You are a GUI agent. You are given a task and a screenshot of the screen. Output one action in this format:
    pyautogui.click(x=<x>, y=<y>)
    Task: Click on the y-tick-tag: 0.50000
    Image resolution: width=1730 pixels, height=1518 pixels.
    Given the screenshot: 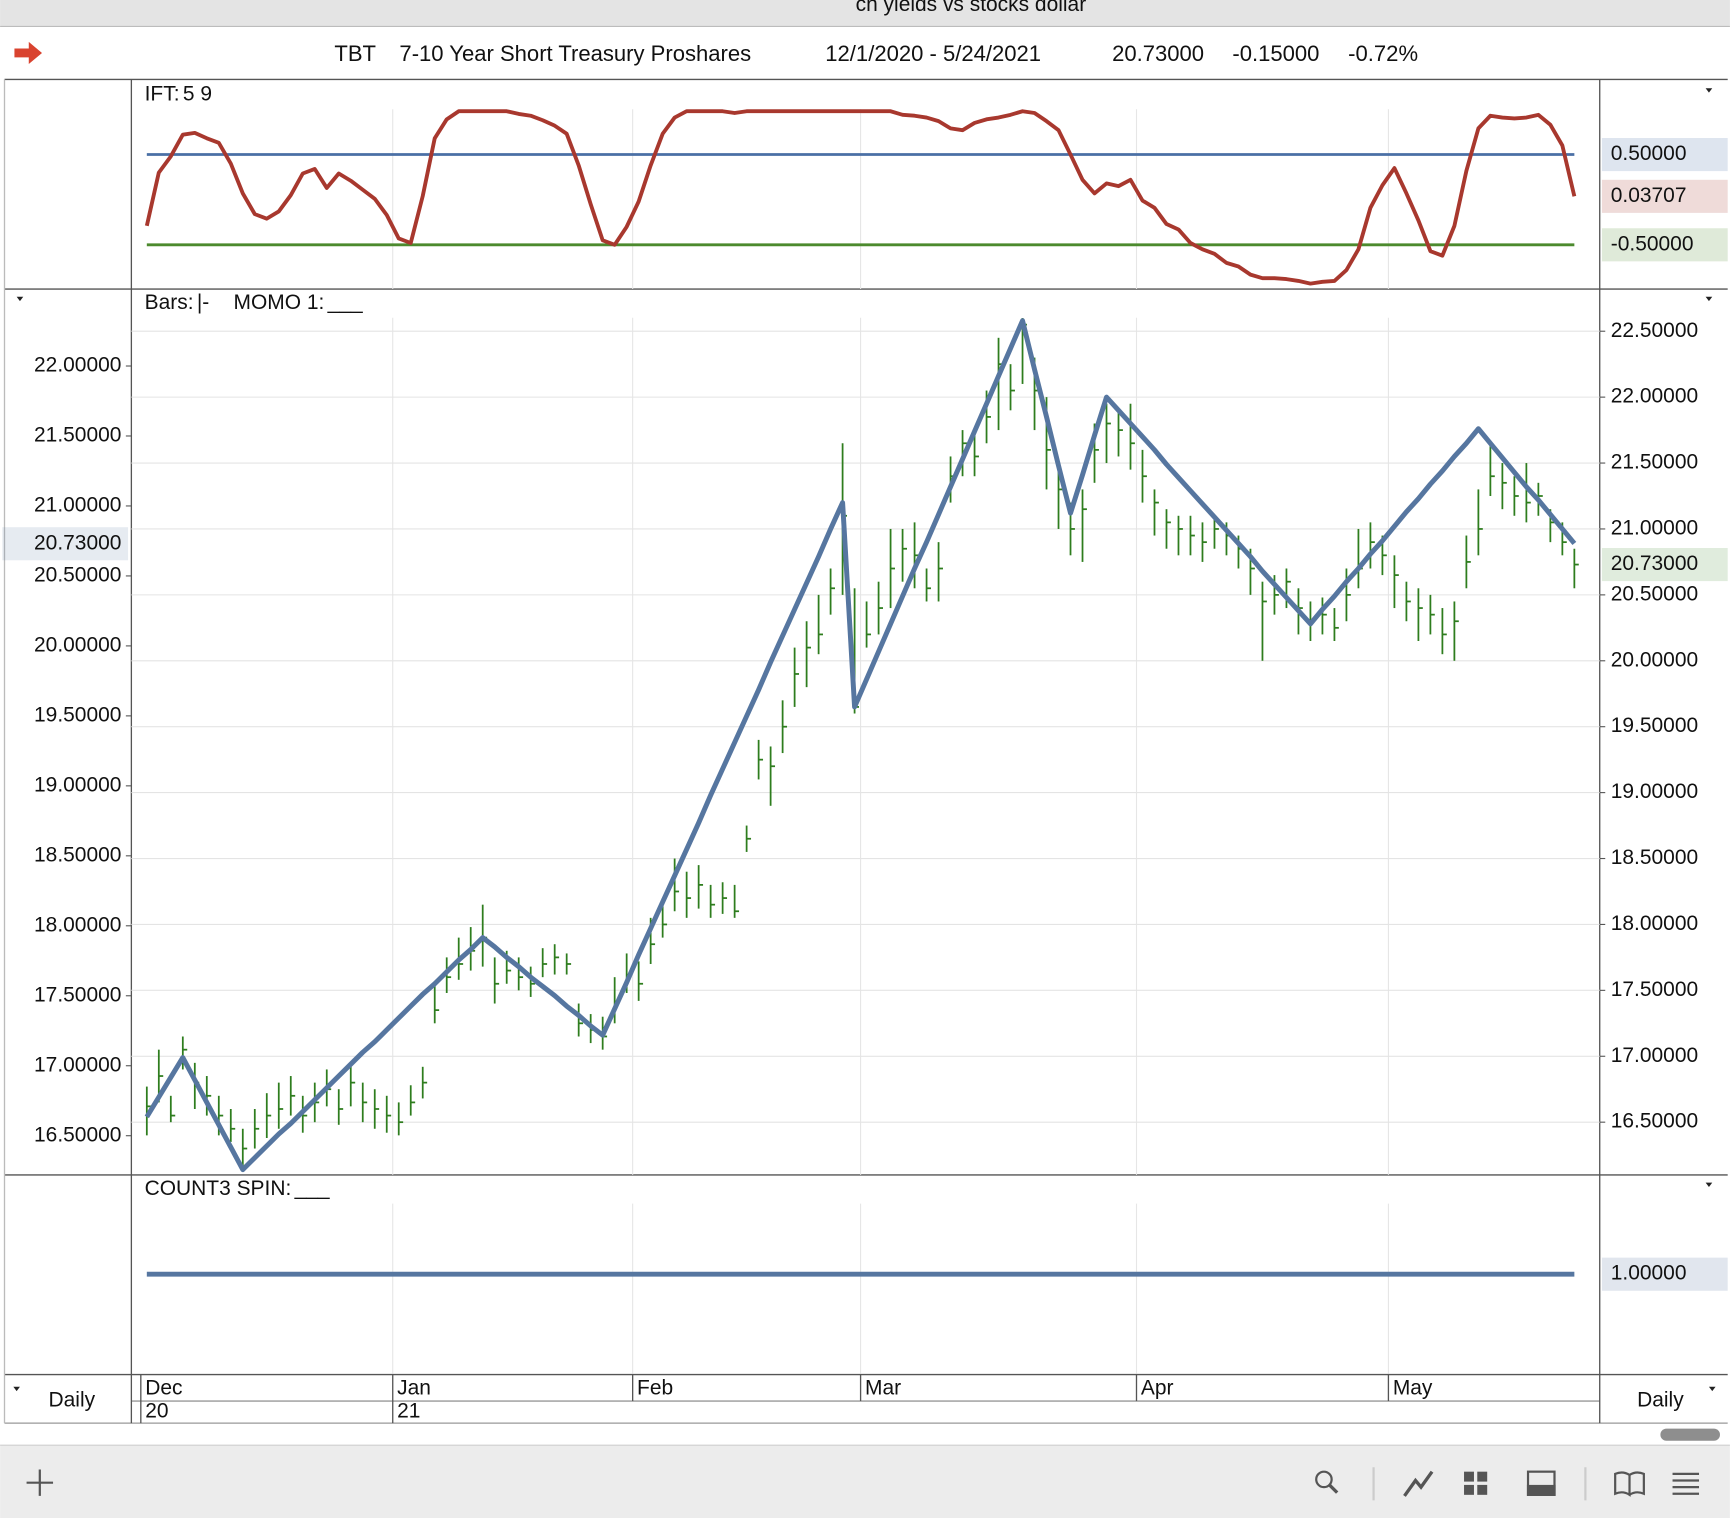 What is the action you would take?
    pyautogui.click(x=1664, y=155)
    